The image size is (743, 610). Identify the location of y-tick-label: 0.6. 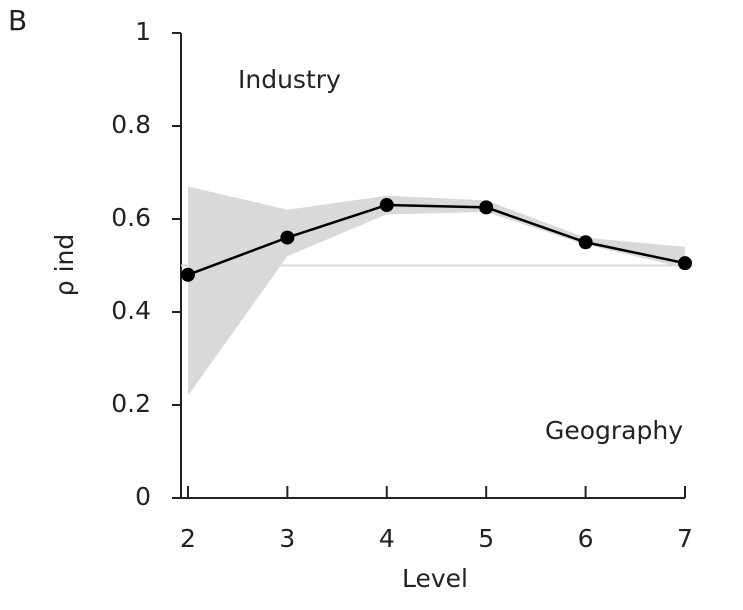
(131, 217).